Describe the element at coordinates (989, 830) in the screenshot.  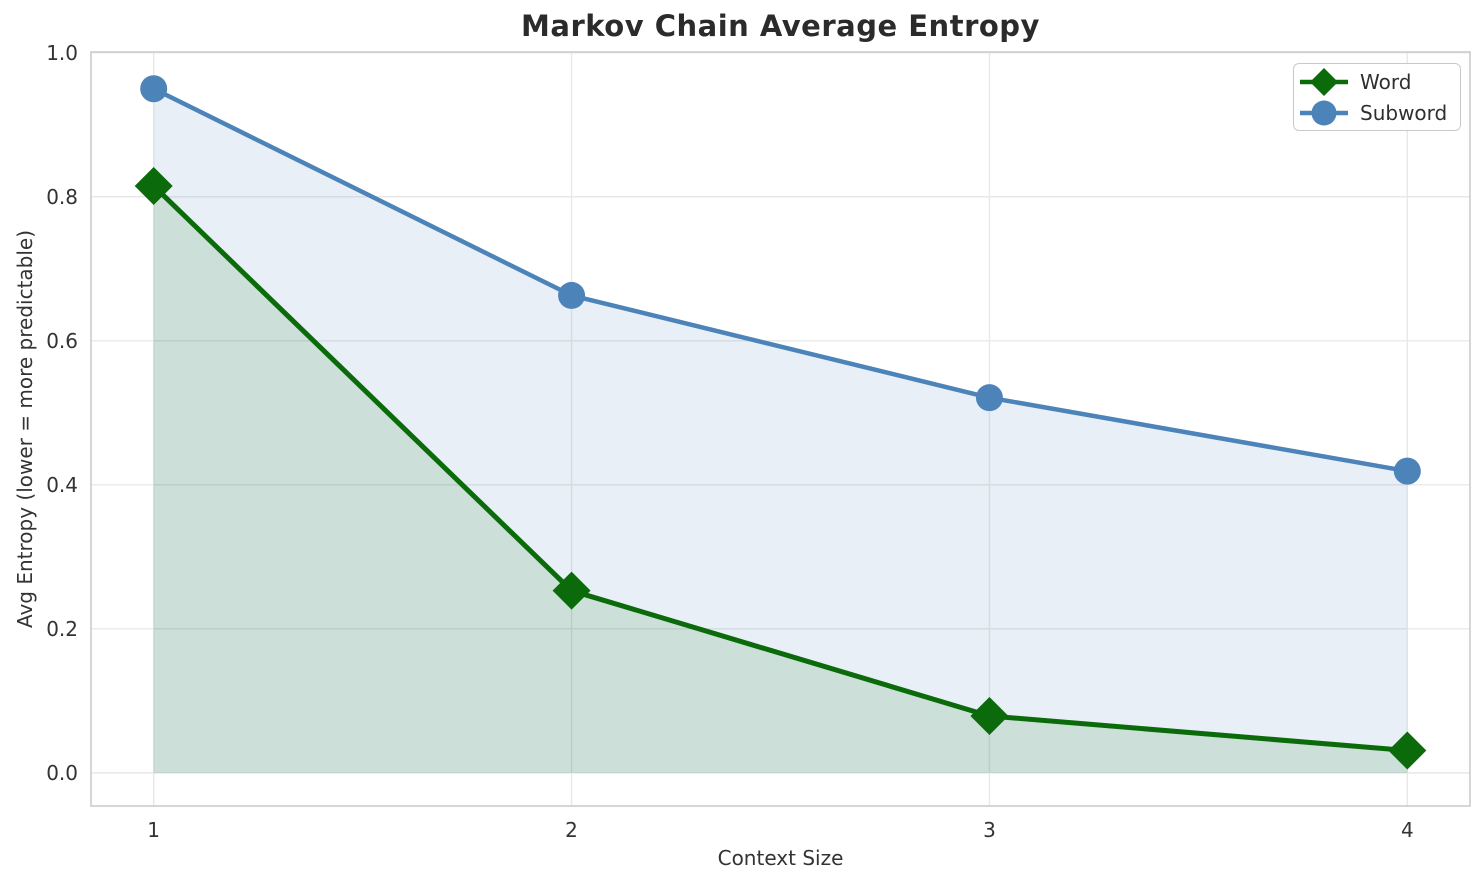
I see `x-tick-label: 3` at that location.